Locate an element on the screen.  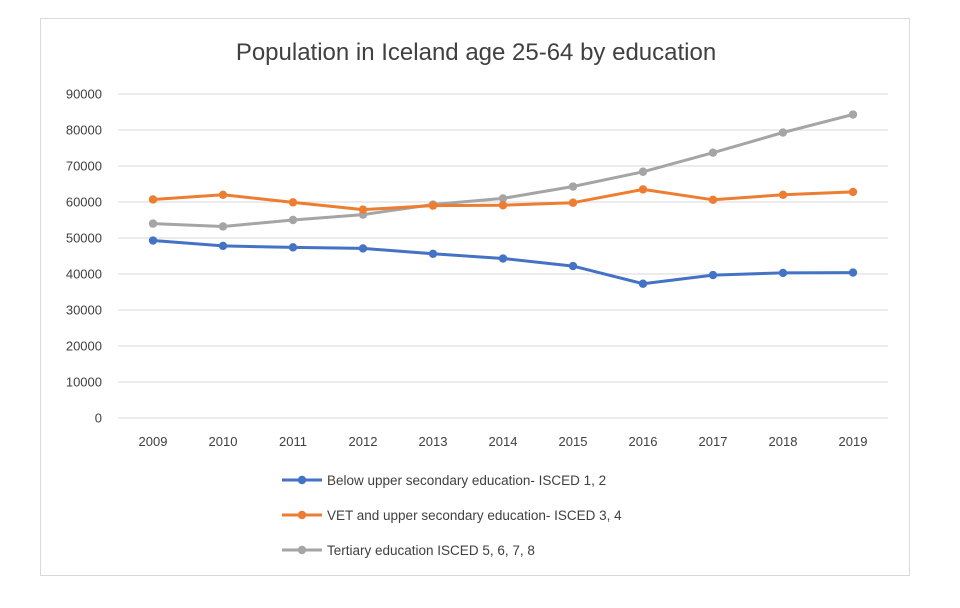
x-tick-label: 2017 is located at coordinates (713, 441).